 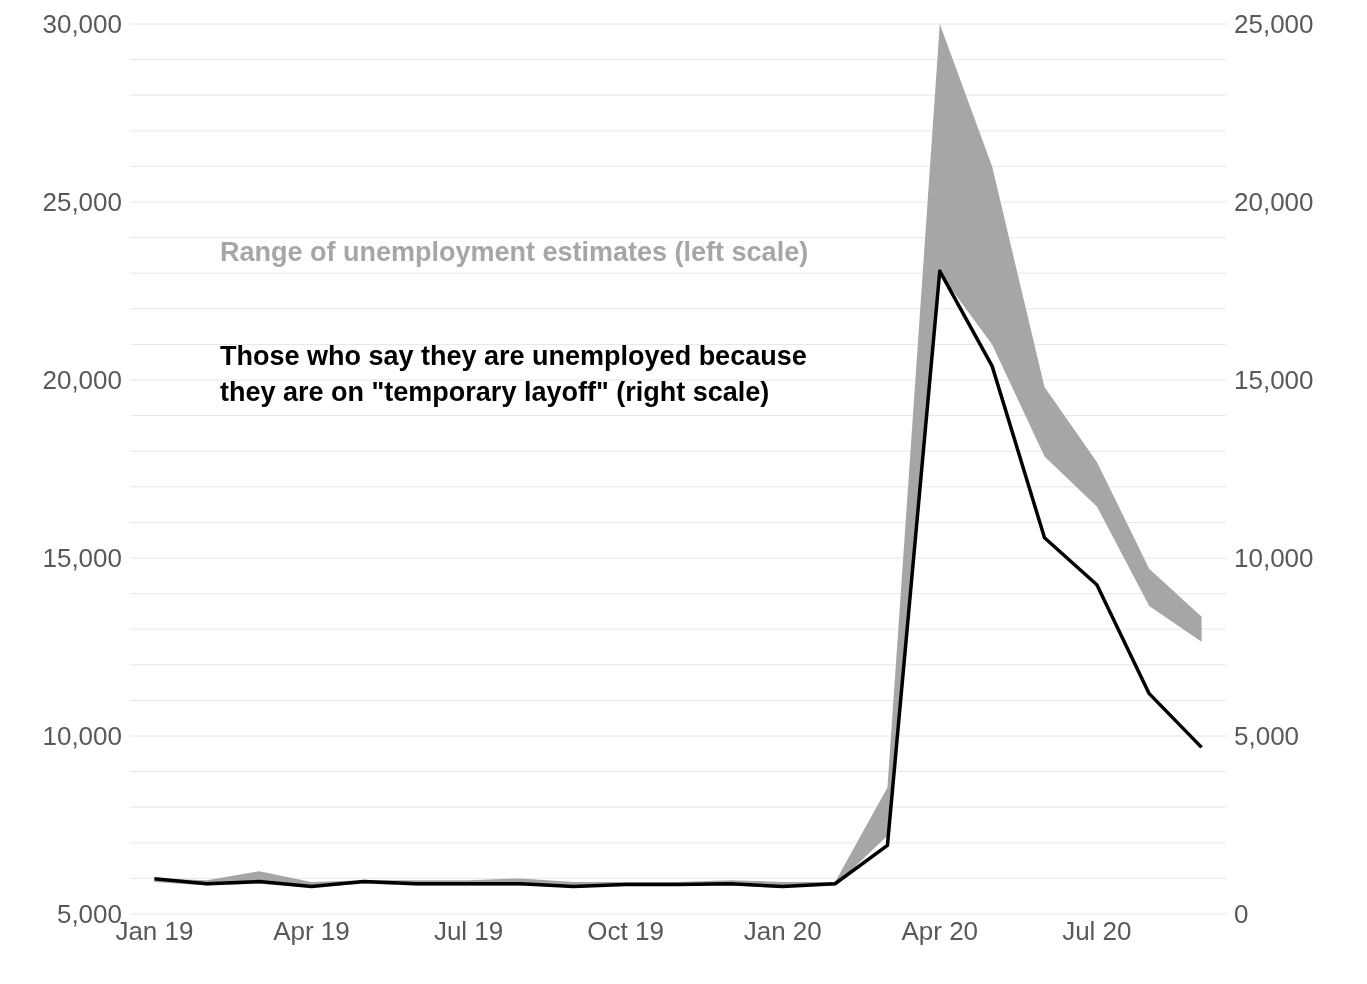 I want to click on y2-tick-label: 15,000, so click(x=1274, y=380).